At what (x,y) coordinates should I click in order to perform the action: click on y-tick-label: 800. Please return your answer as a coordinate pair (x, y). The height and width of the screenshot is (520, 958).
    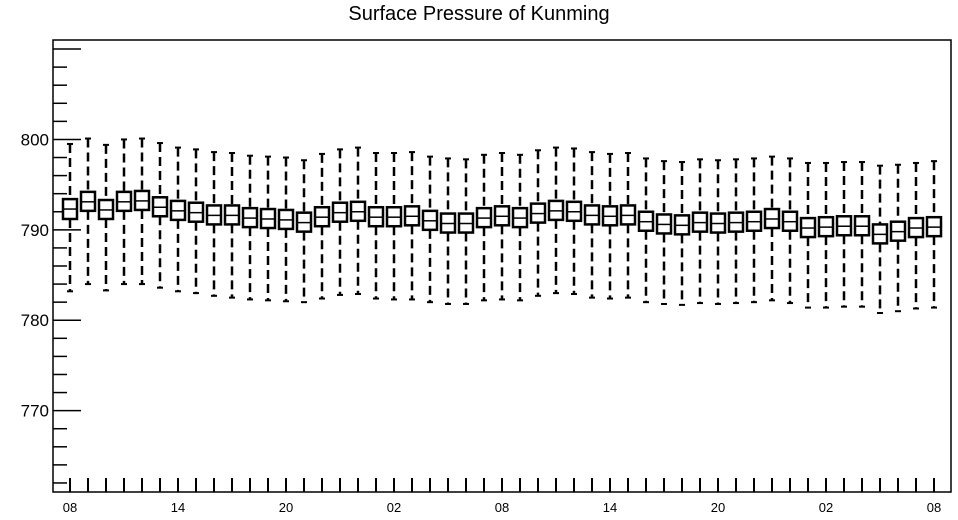
    Looking at the image, I should click on (35, 139).